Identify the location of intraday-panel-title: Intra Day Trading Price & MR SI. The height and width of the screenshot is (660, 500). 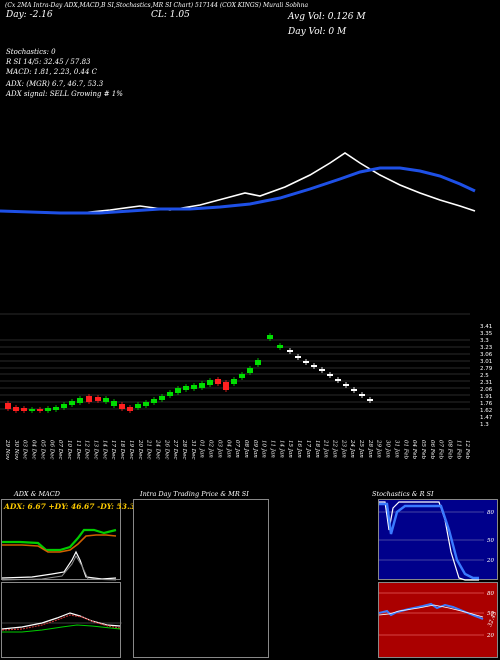
(194, 494).